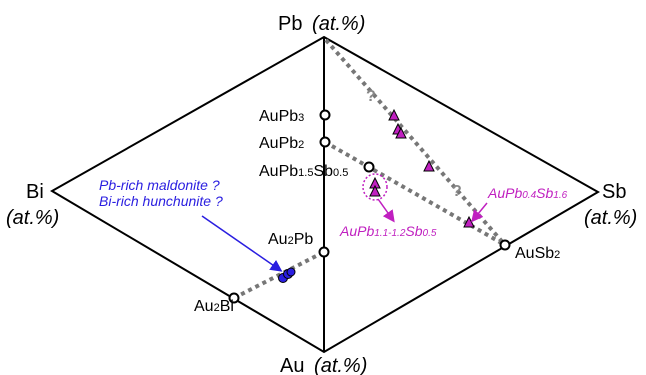 The height and width of the screenshot is (375, 646). Describe the element at coordinates (32, 218) in the screenshot. I see `vertex-left-unit: (at.%)` at that location.